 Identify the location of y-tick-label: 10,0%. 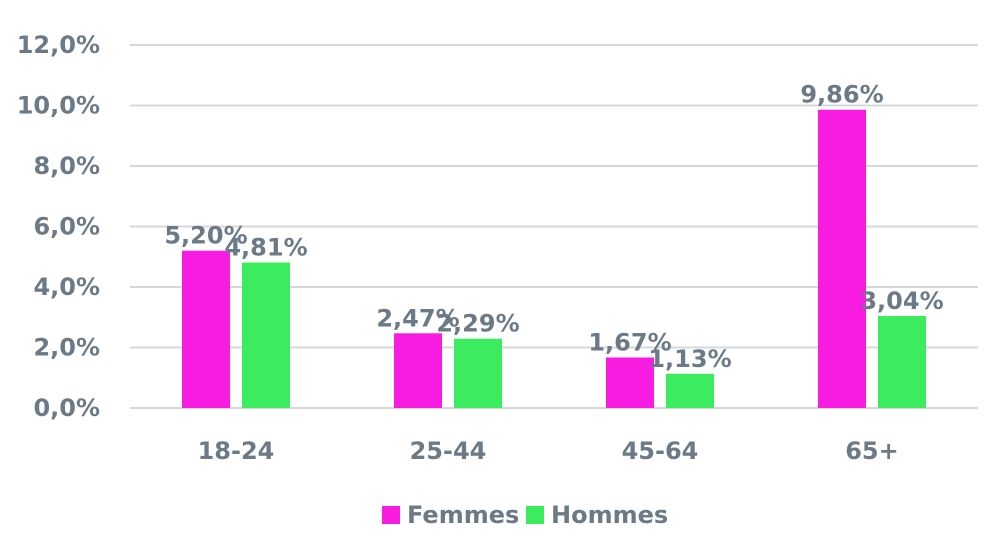
(58, 106).